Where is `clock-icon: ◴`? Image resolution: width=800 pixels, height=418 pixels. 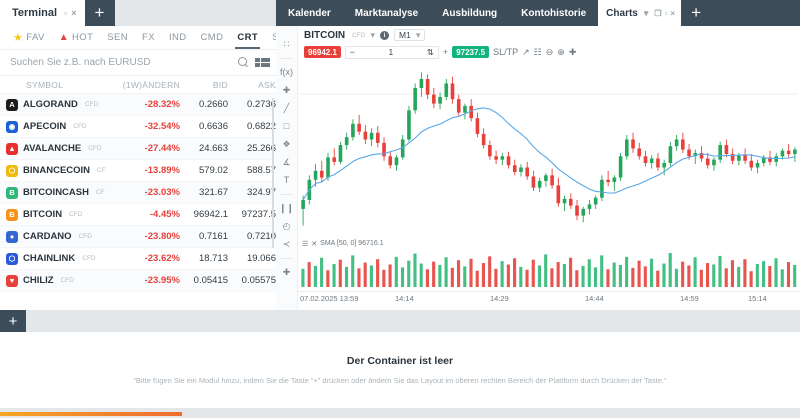
clock-icon: ◴ is located at coordinates (286, 226).